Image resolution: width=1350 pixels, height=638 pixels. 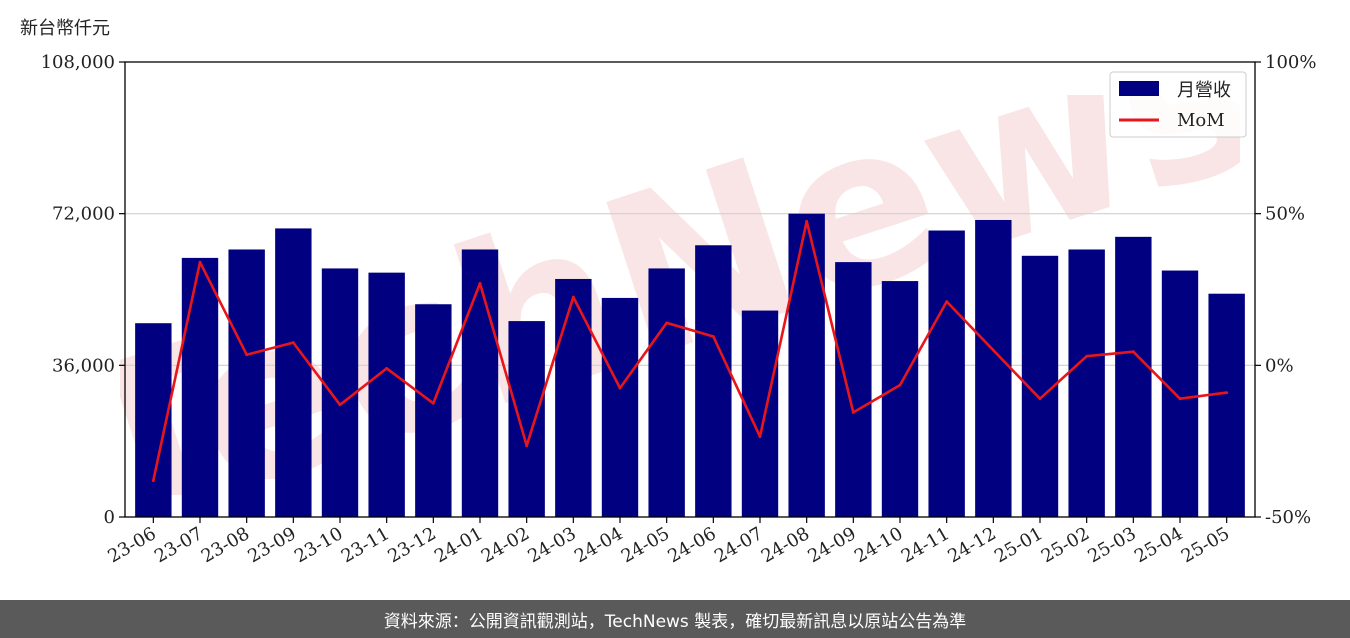 I want to click on legend-label-revenue: 月營收, so click(x=1204, y=90).